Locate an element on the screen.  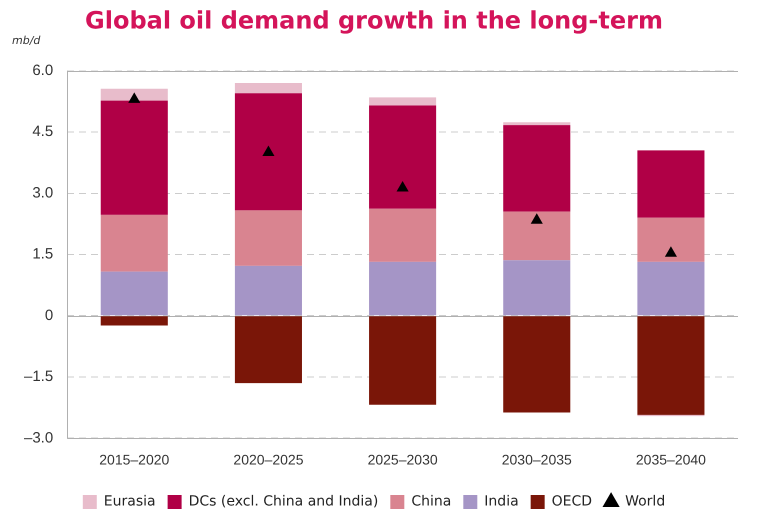
y-tick-label: –3.0 is located at coordinates (39, 437).